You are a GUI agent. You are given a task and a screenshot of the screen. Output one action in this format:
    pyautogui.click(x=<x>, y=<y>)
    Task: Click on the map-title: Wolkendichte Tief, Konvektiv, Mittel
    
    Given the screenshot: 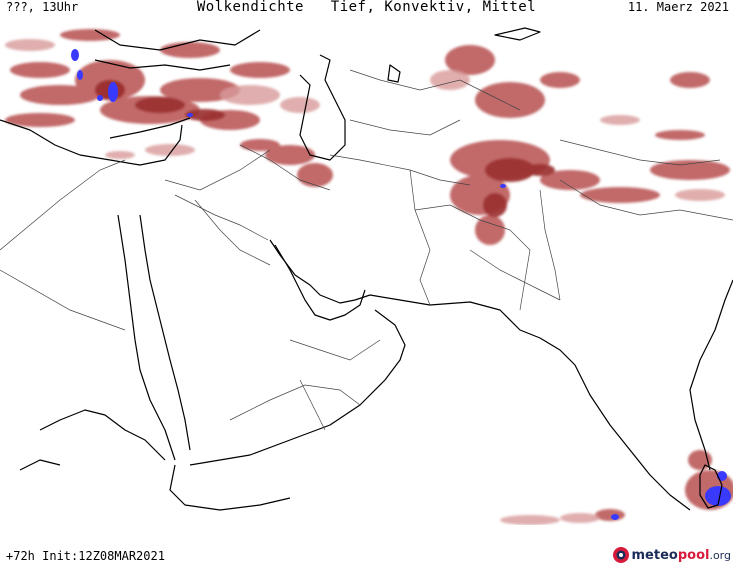 What is the action you would take?
    pyautogui.click(x=366, y=7)
    